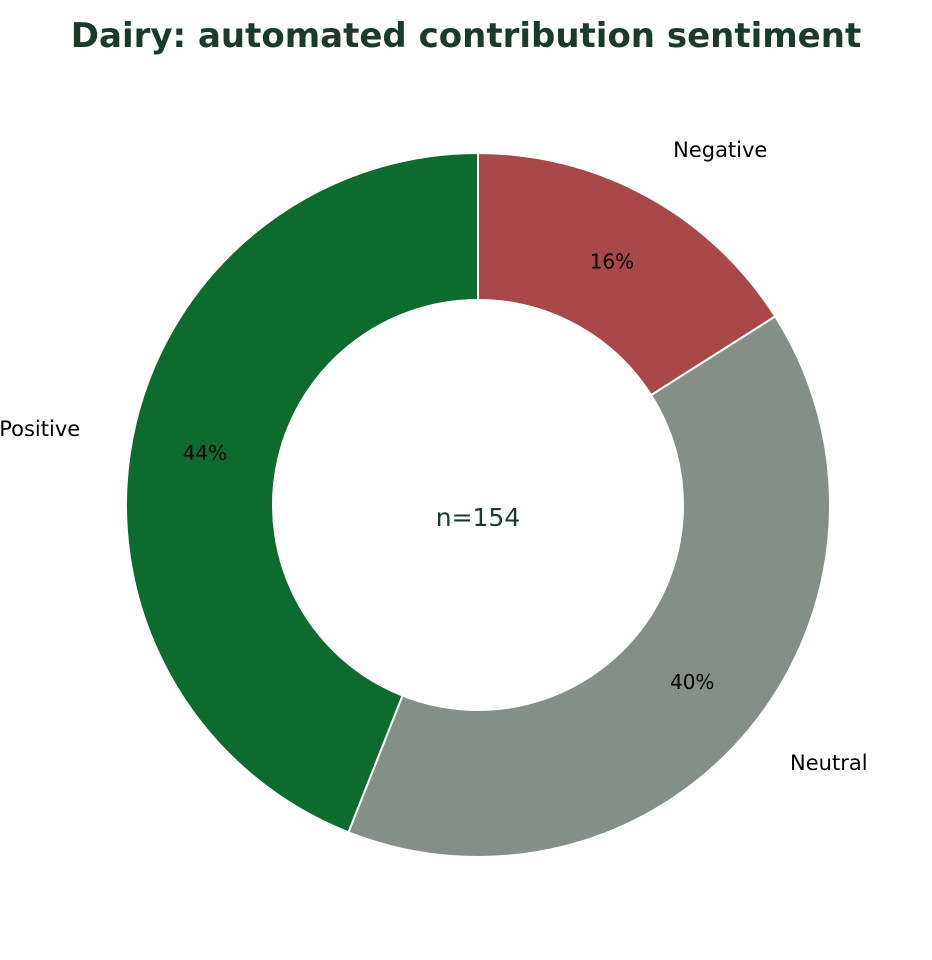 This screenshot has width=932, height=960. What do you see at coordinates (692, 682) in the screenshot?
I see `value-label-neutral: 40%` at bounding box center [692, 682].